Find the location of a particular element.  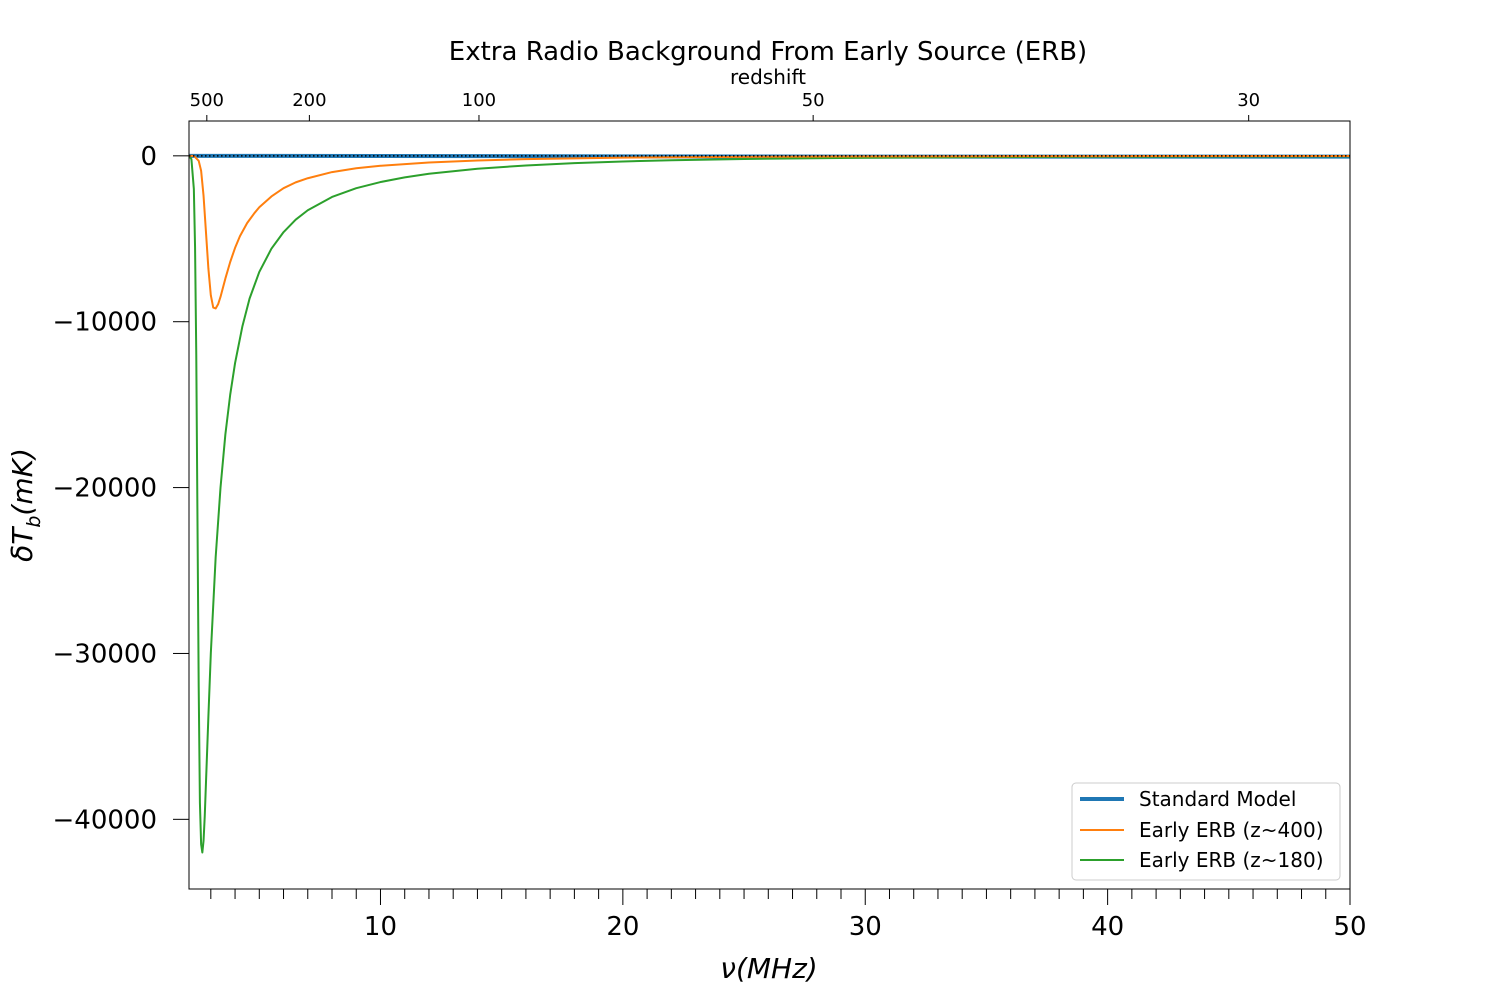

secondary-x-axis-ticks: 500 200 100 50 30 is located at coordinates (725, 105).